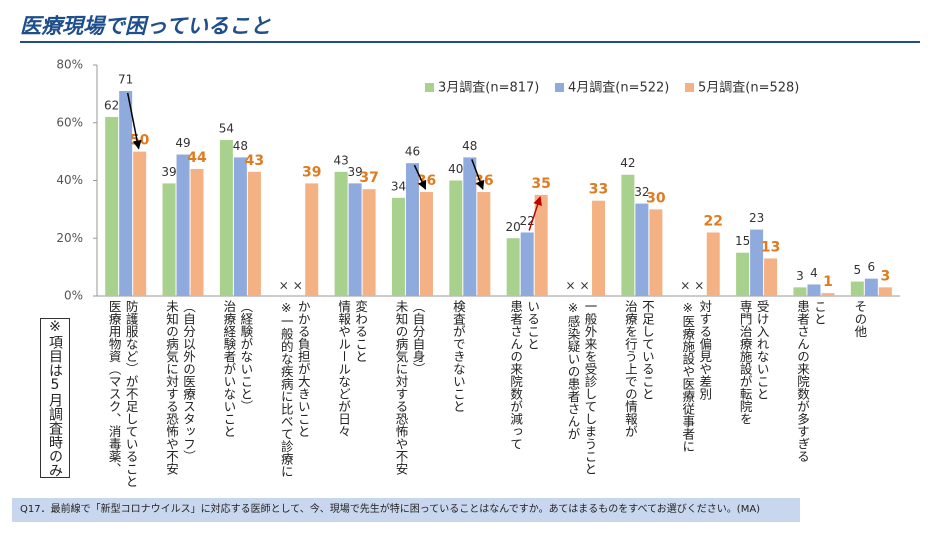 Image resolution: width=940 pixels, height=542 pixels. I want to click on legend-label: 3月調査(n=817), so click(488, 88).